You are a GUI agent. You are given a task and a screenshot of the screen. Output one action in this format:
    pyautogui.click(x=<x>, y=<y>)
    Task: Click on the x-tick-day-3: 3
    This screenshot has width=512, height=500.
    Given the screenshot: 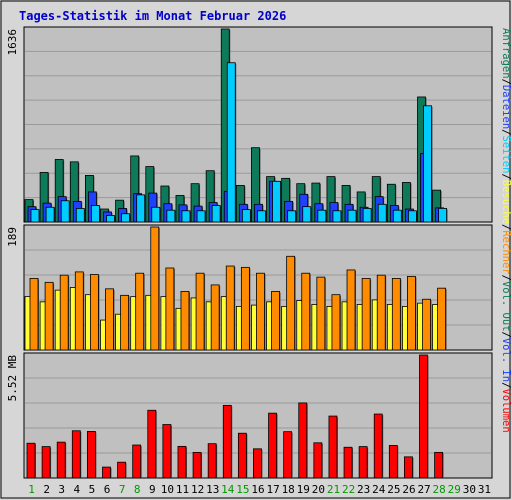 What is the action you would take?
    pyautogui.click(x=61, y=489)
    